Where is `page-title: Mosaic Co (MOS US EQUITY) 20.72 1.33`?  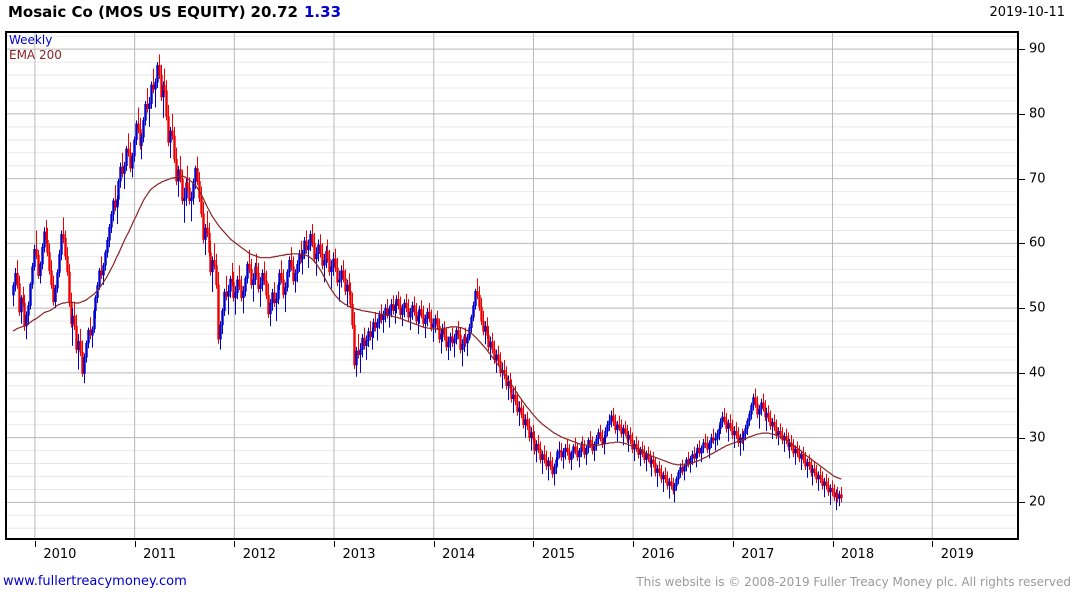
page-title: Mosaic Co (MOS US EQUITY) 20.72 1.33 is located at coordinates (174, 12).